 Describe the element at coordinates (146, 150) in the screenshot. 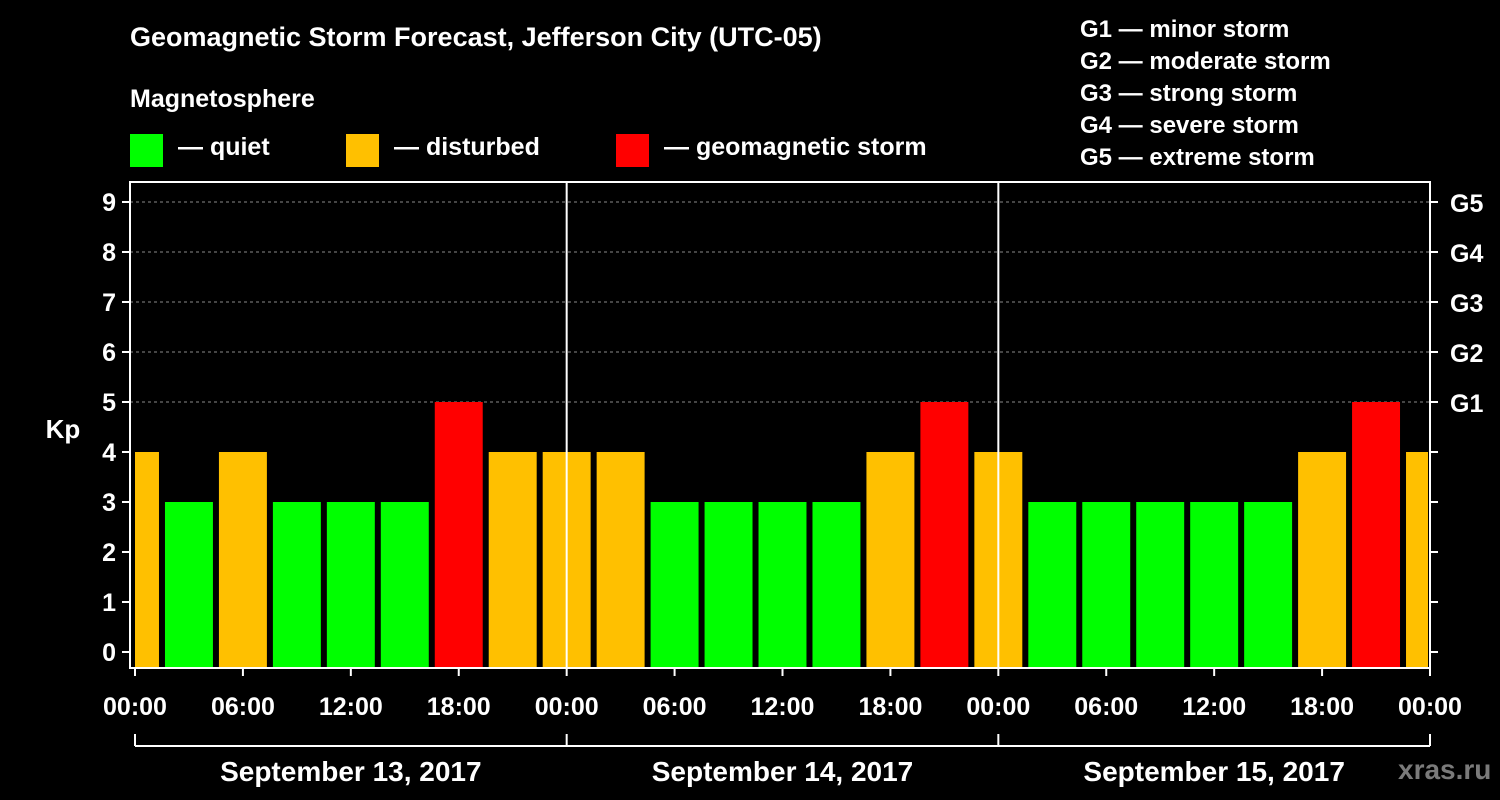

I see `legend-swatch-quiet` at that location.